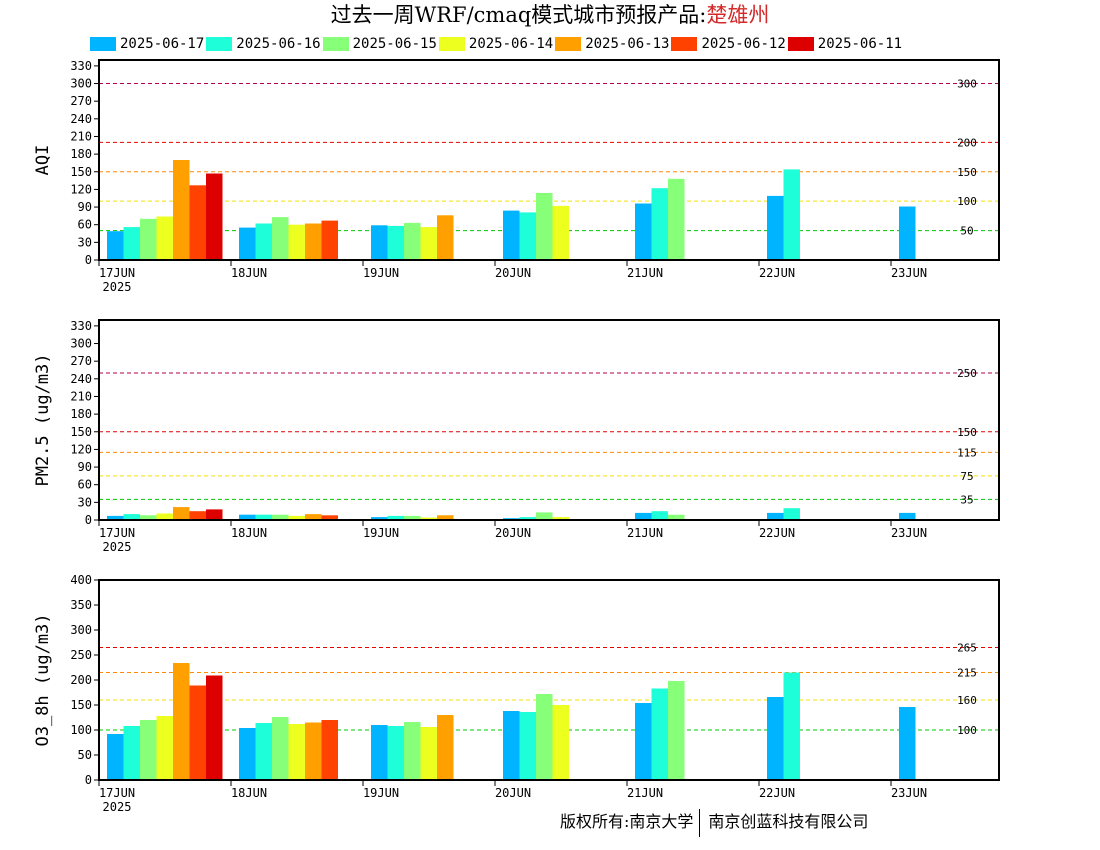 The width and height of the screenshot is (1100, 850). I want to click on threshold-label: 50, so click(966, 231).